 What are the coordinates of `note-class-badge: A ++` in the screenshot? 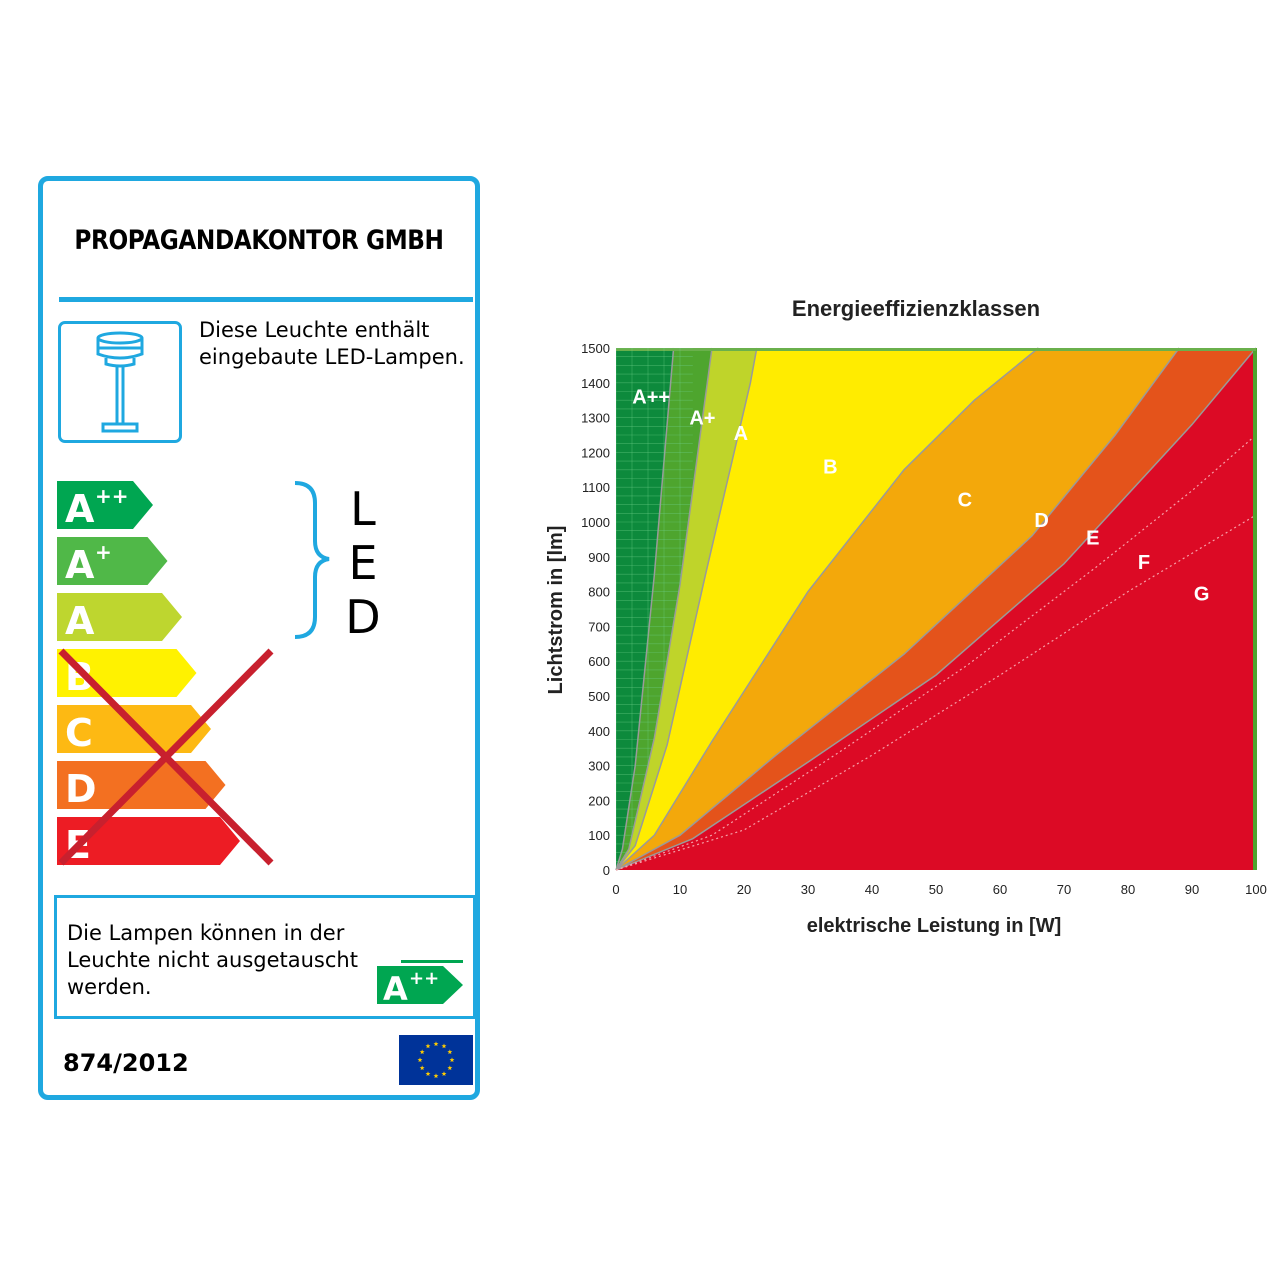 It's located at (420, 982).